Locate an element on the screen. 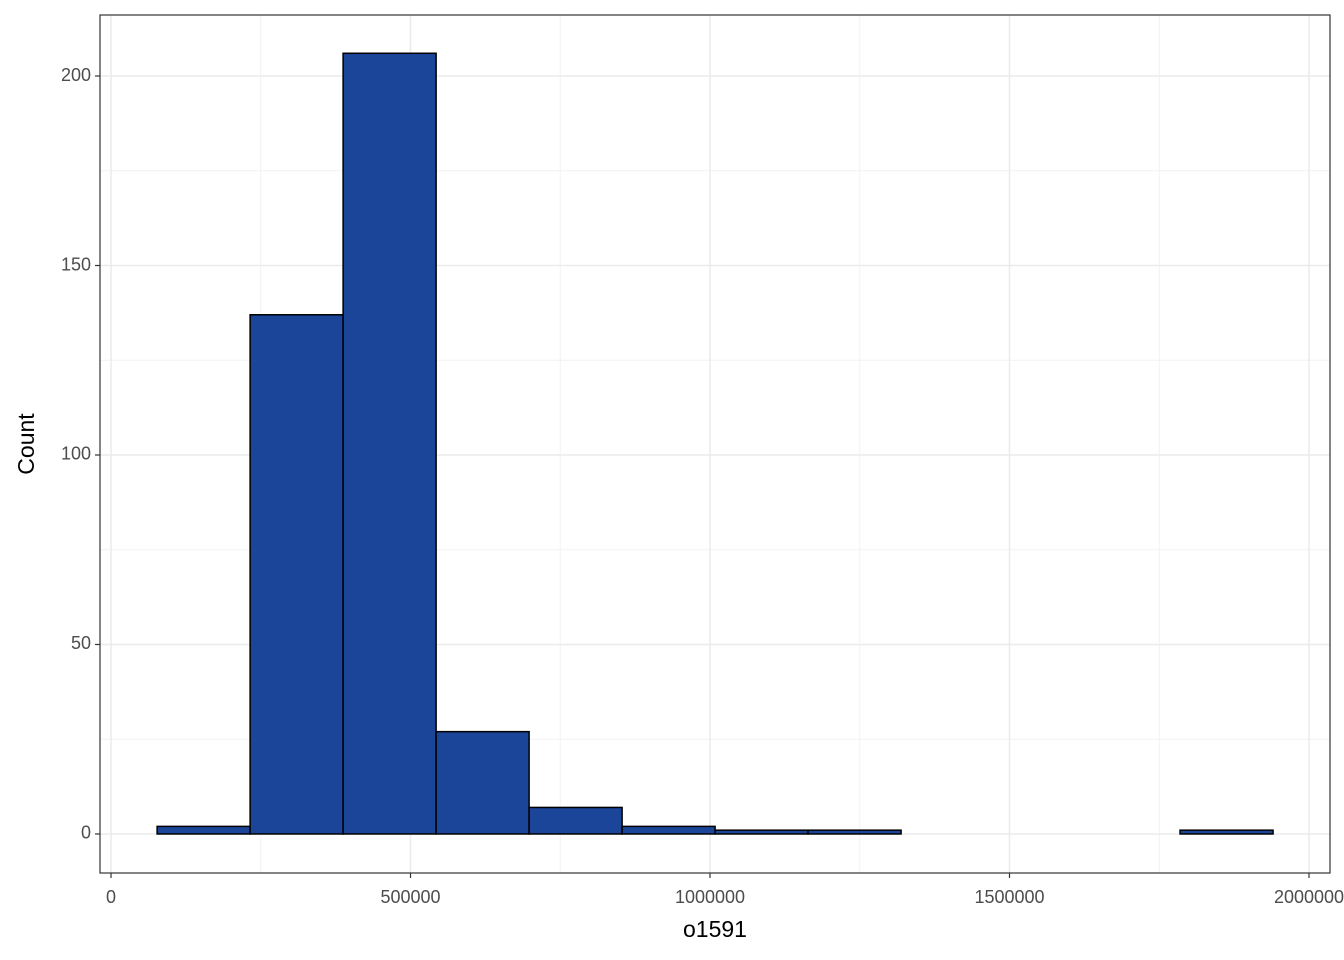 This screenshot has height=960, width=1344. y-tick-label: 100 is located at coordinates (76, 454).